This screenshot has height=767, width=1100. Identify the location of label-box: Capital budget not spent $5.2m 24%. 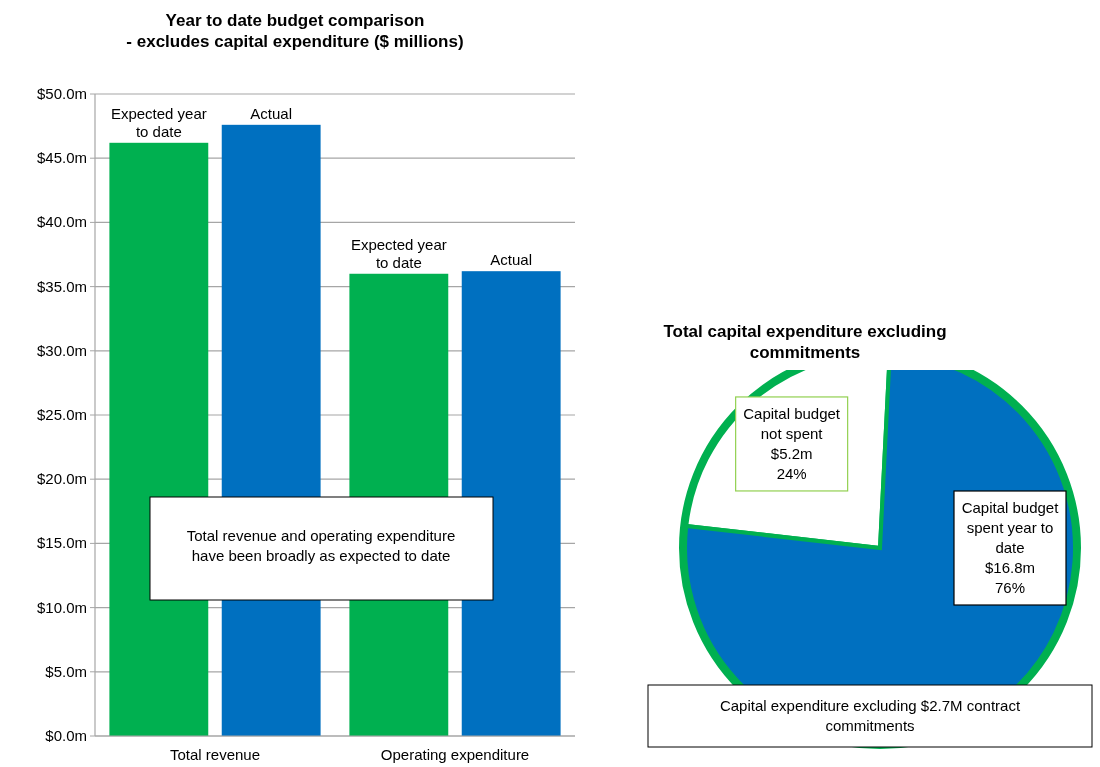
(792, 444).